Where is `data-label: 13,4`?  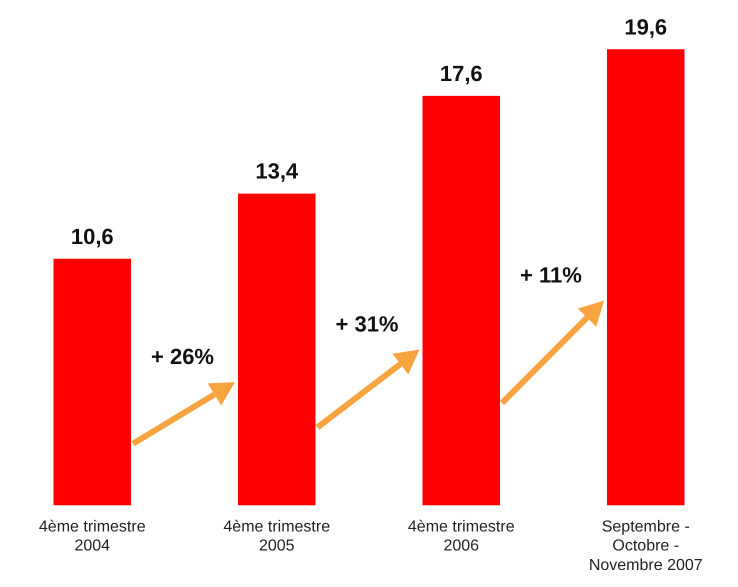 data-label: 13,4 is located at coordinates (277, 171).